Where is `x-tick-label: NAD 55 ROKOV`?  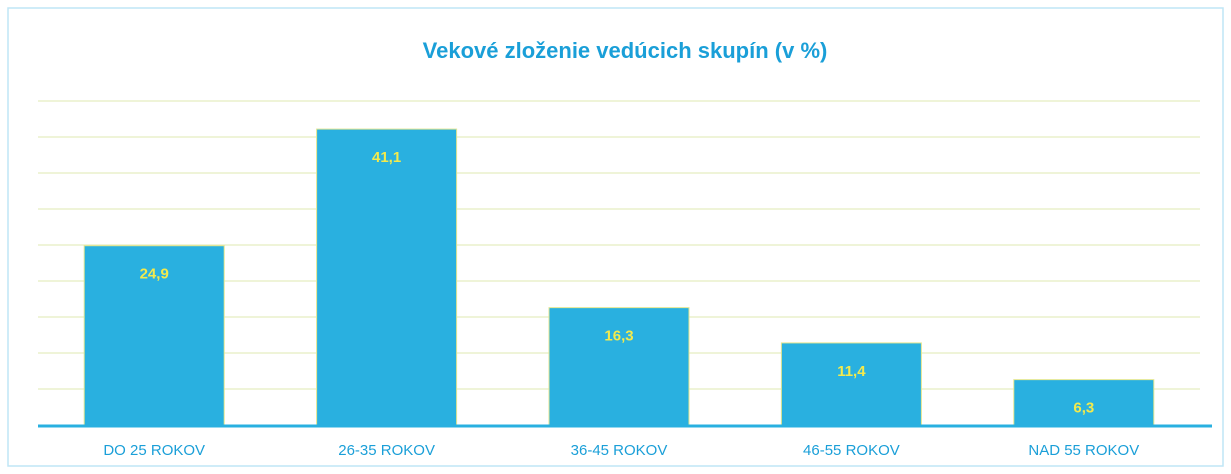 x-tick-label: NAD 55 ROKOV is located at coordinates (1083, 450).